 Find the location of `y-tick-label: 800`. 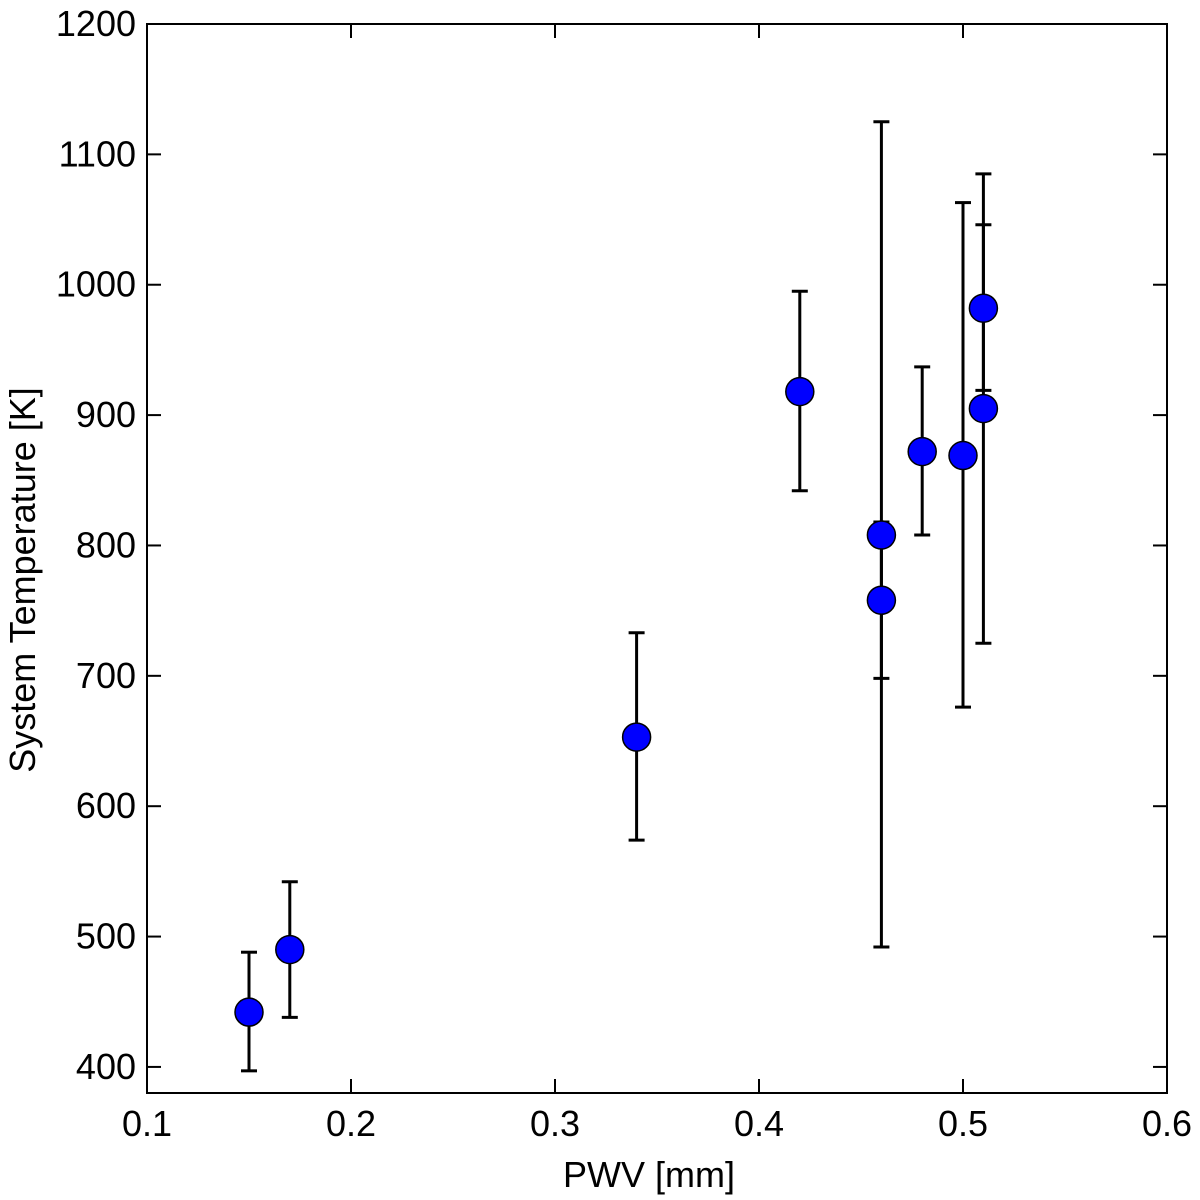

y-tick-label: 800 is located at coordinates (106, 544).